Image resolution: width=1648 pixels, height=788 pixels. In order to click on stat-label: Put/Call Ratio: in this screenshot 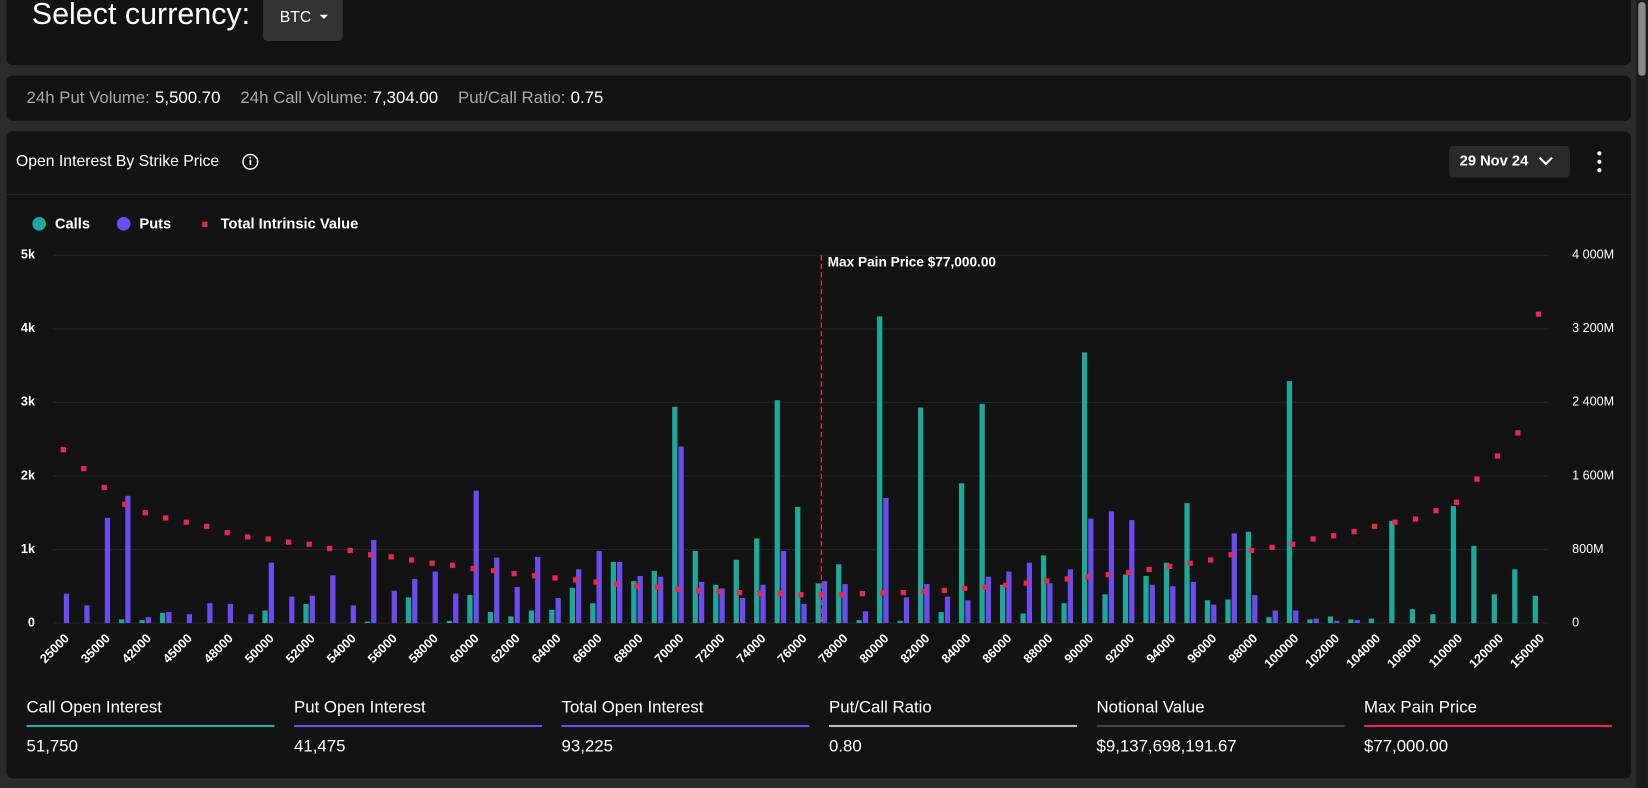, I will do `click(511, 97)`.